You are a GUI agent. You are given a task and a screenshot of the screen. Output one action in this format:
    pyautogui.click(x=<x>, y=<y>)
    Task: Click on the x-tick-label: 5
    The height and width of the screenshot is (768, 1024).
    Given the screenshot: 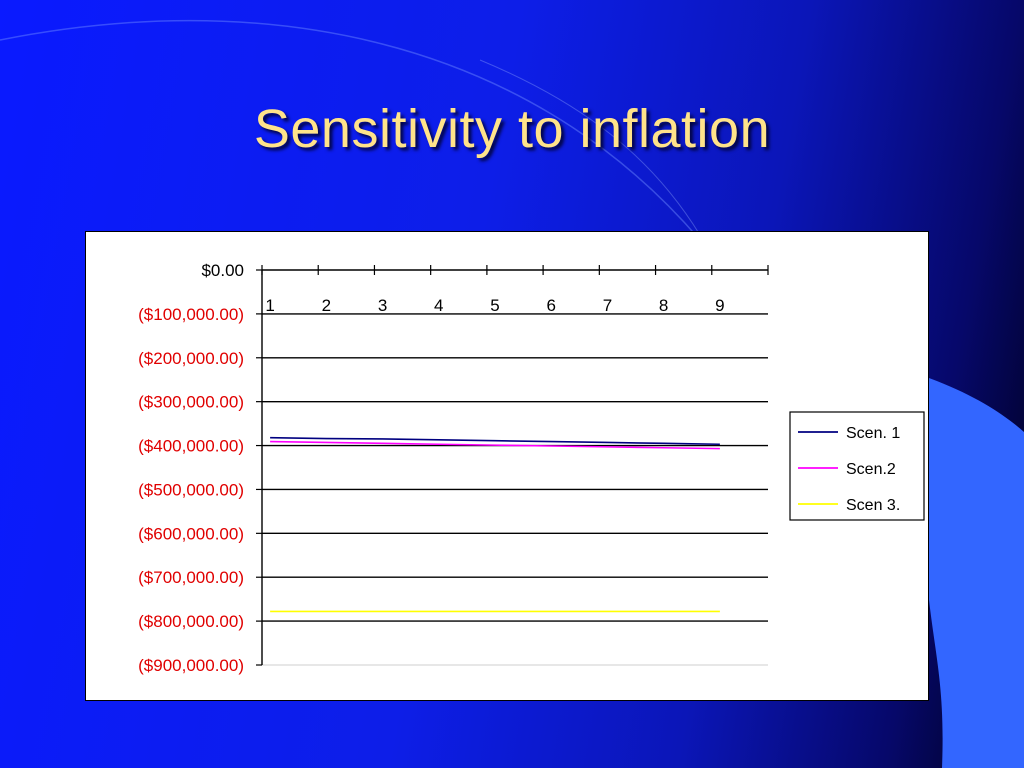 What is the action you would take?
    pyautogui.click(x=494, y=305)
    